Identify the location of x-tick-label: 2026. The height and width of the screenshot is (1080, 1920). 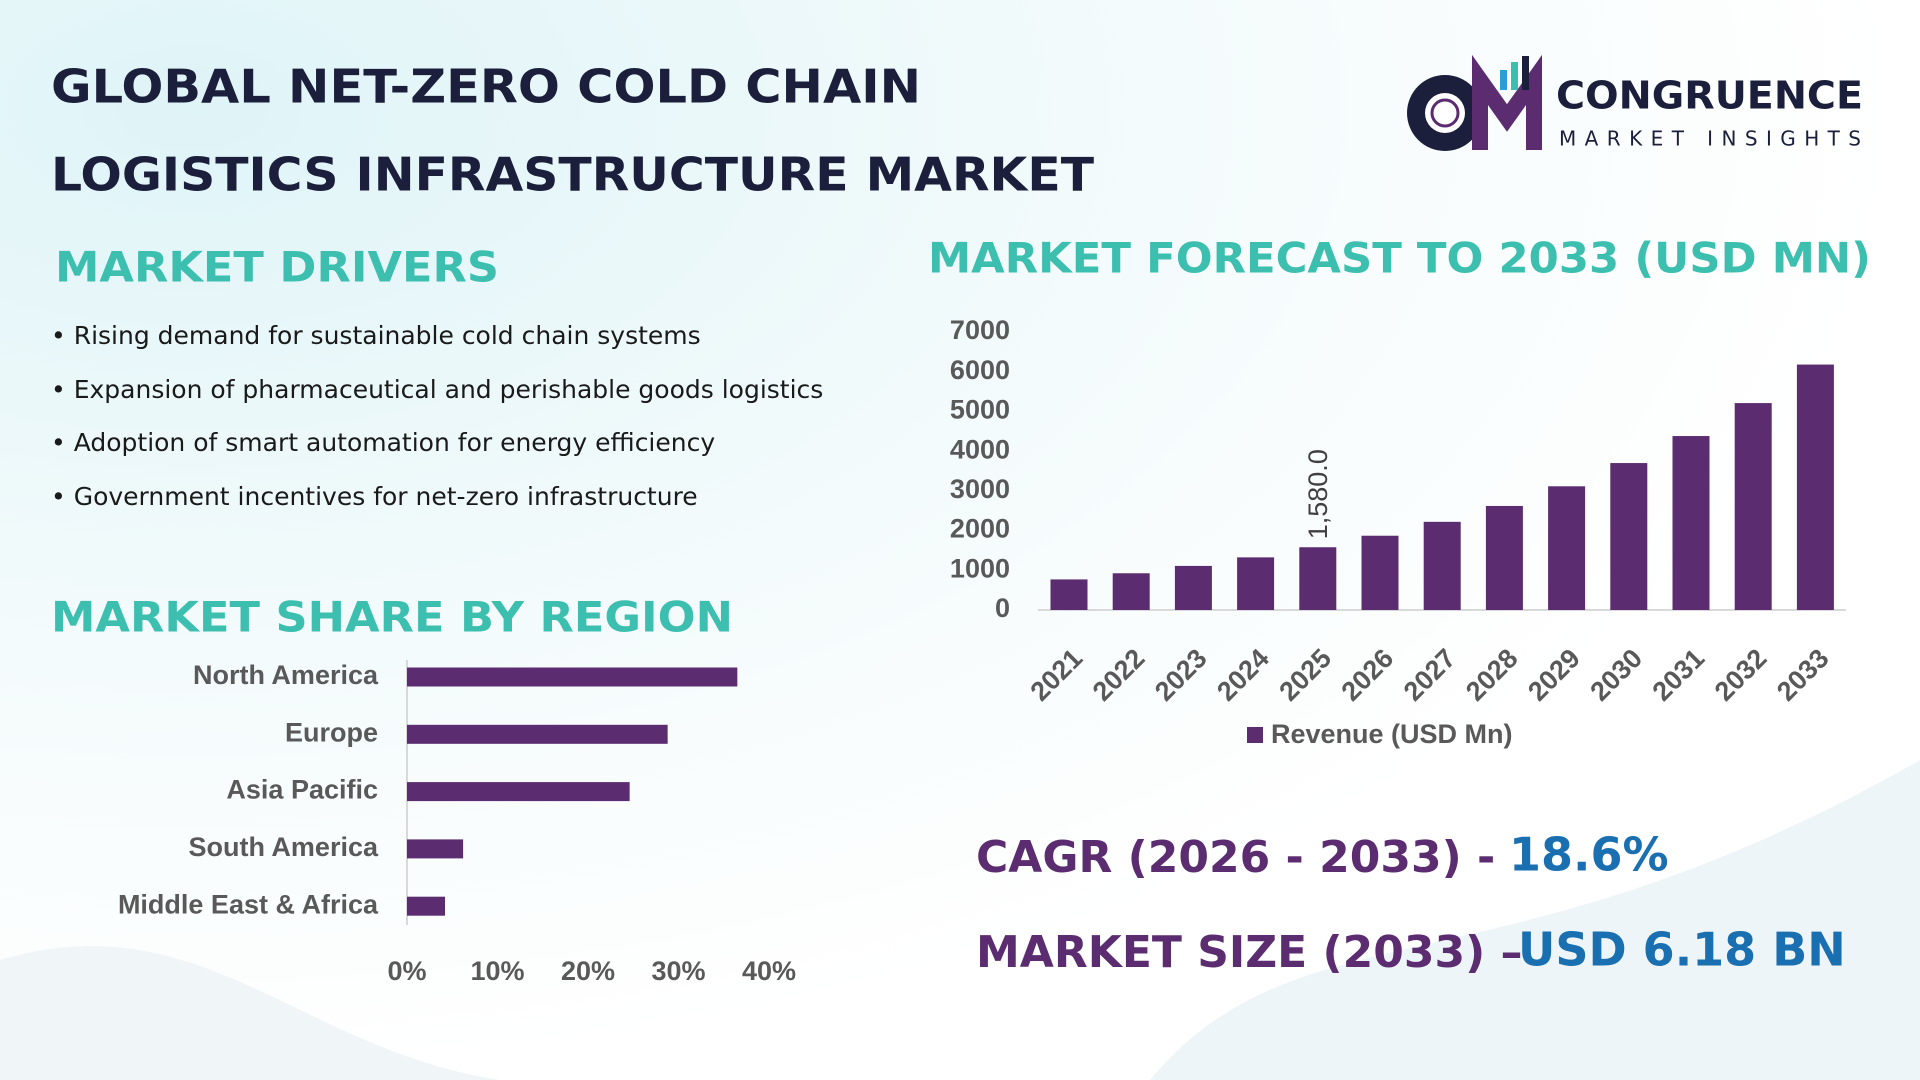
(1368, 675).